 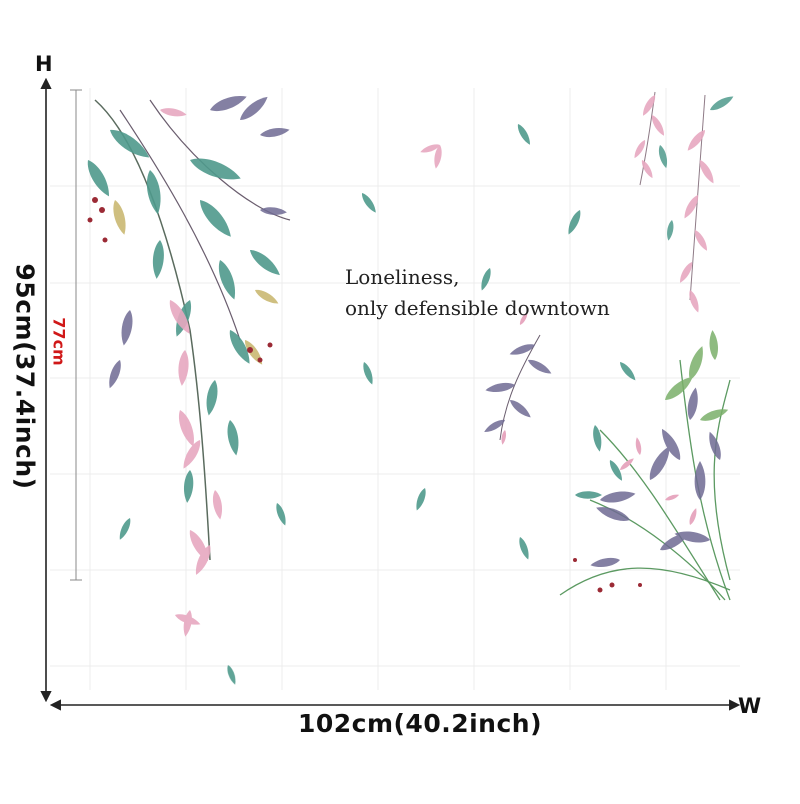 I want to click on height-axis-letter: H, so click(x=44, y=64).